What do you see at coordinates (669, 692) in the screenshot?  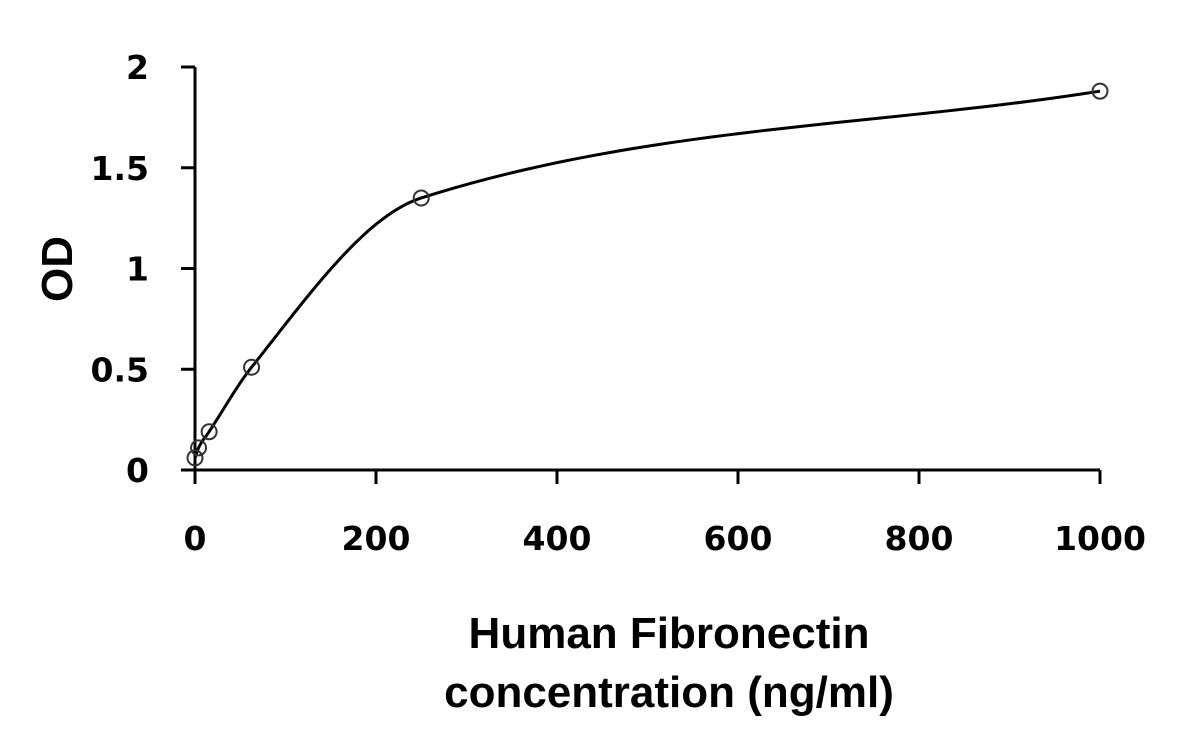 I see `x-axis-title-line-2: concentration (ng/ml)` at bounding box center [669, 692].